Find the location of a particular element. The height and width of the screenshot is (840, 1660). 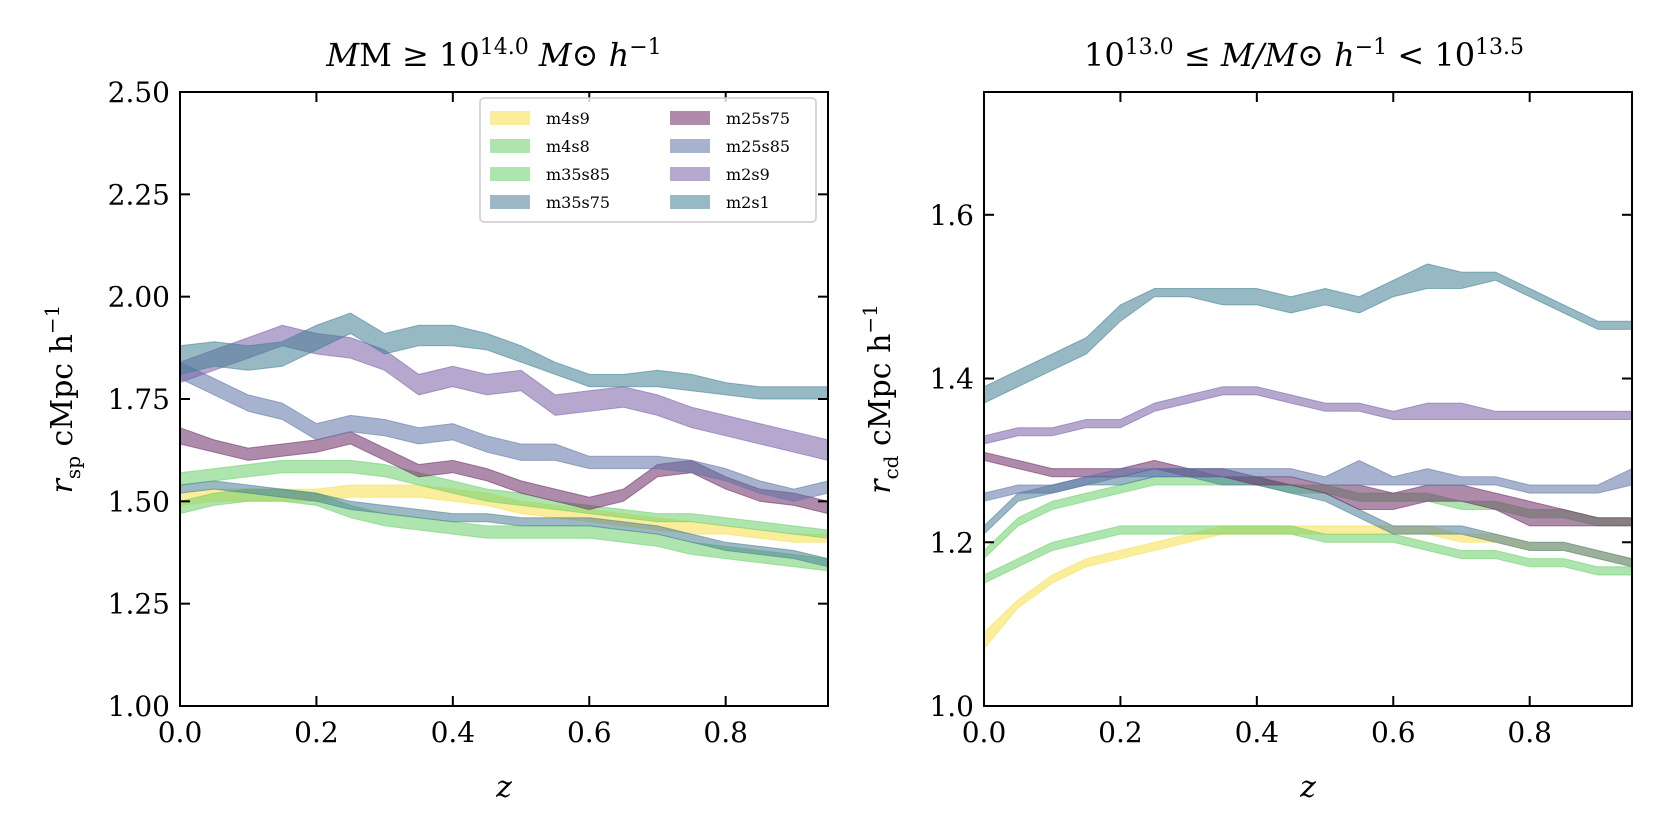

right-panel-xlabel: z is located at coordinates (1307, 787).